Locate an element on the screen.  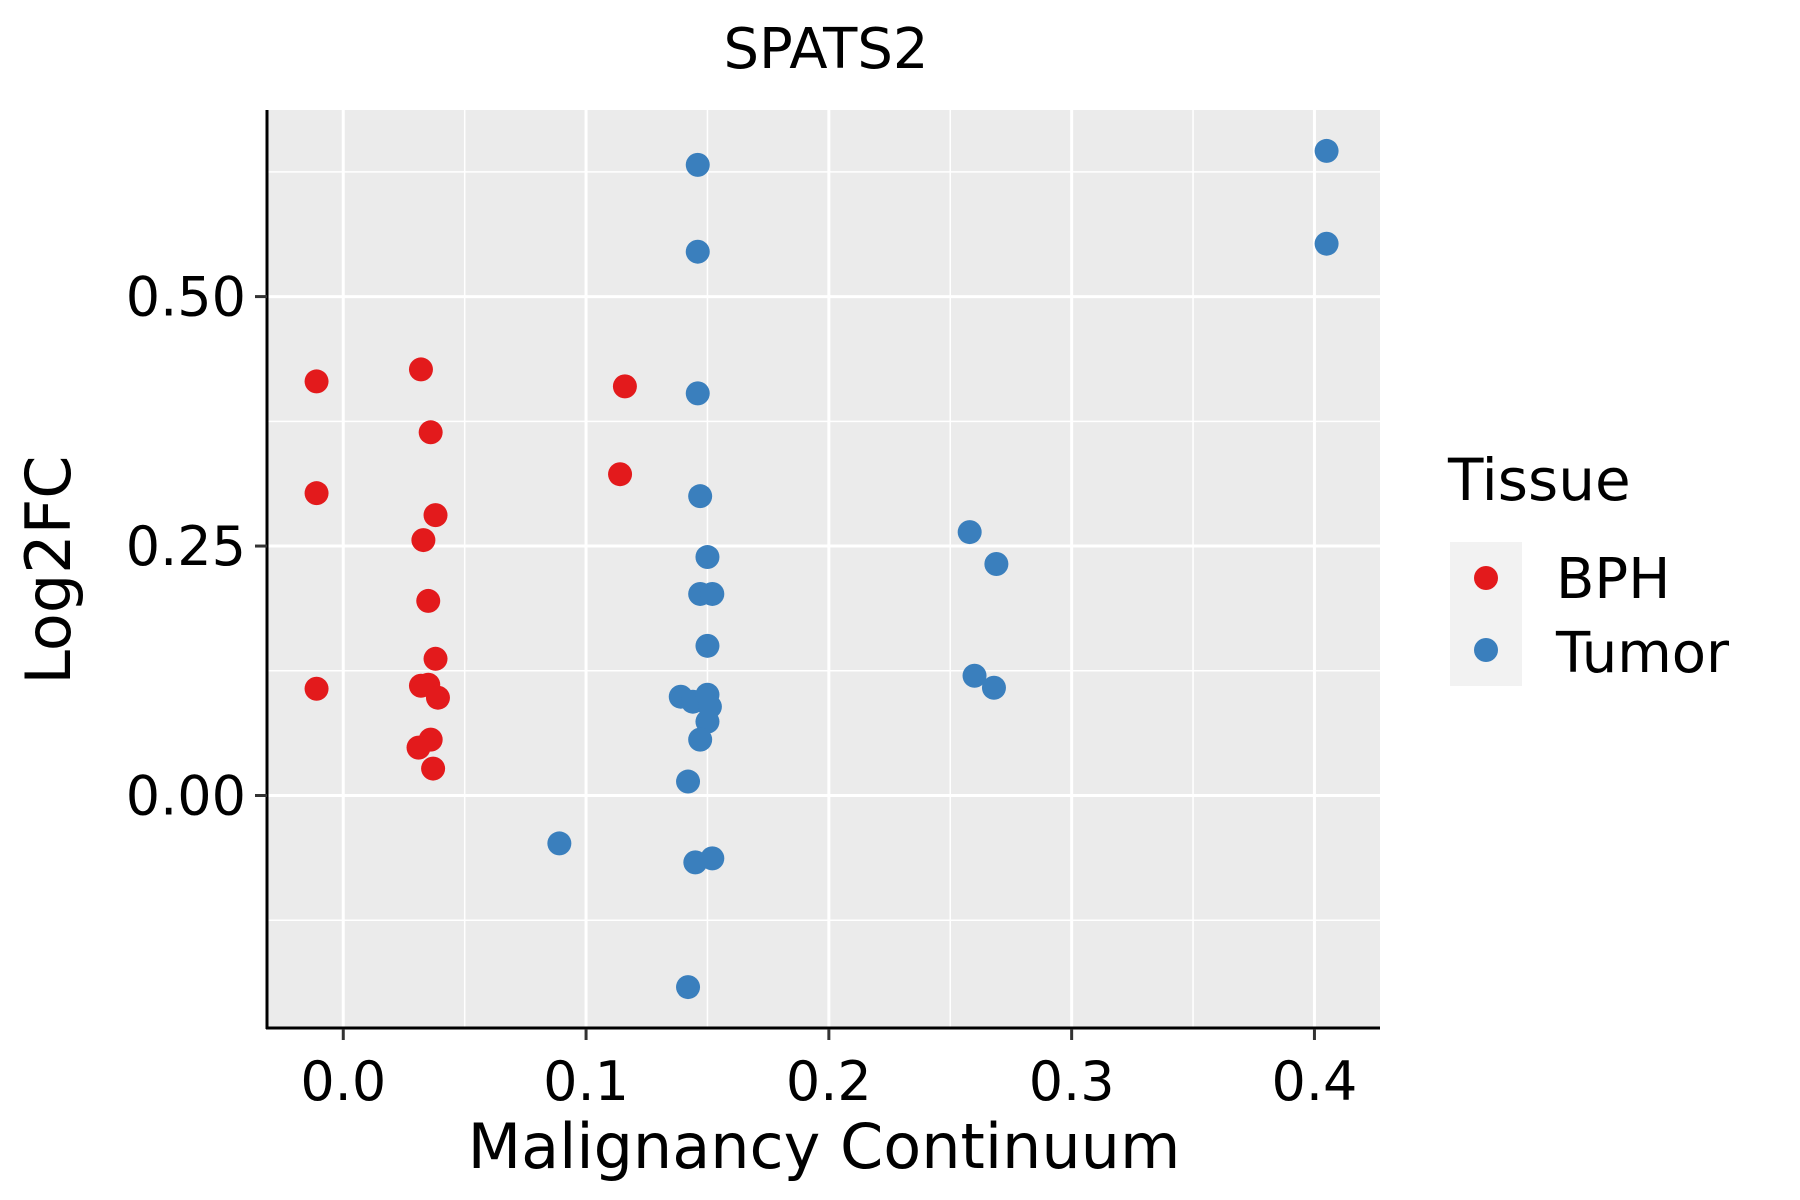
legend-entry-bph: BPH is located at coordinates (1572, 579).